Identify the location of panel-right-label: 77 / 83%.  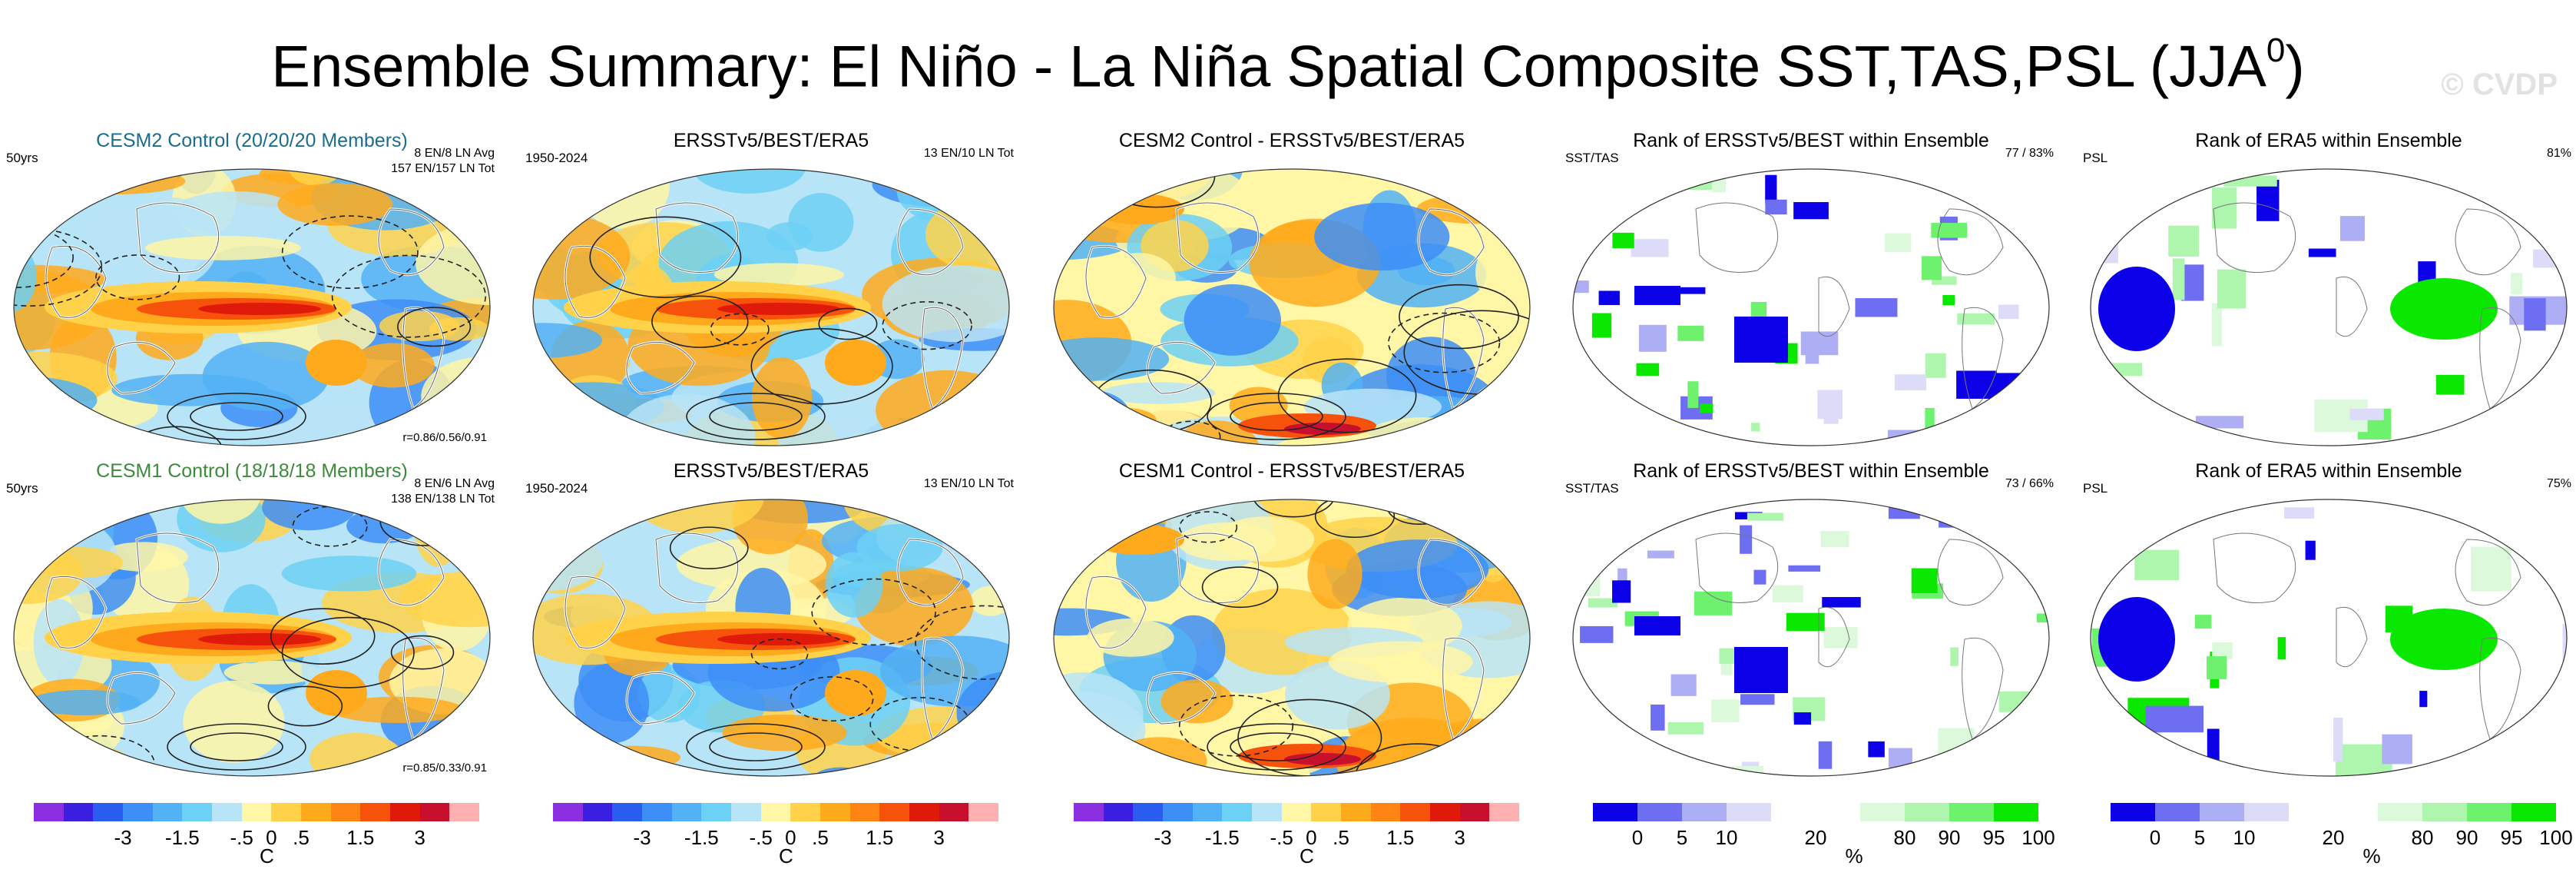
(2030, 154).